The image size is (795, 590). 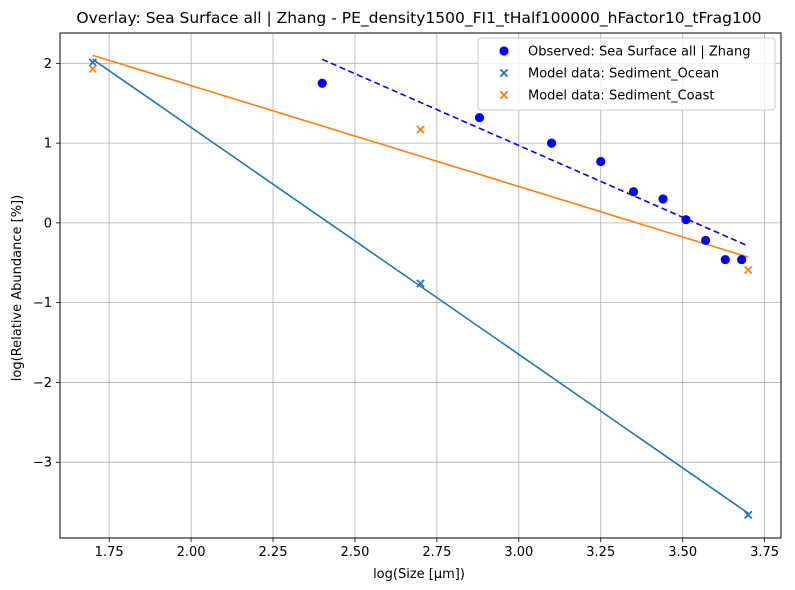 What do you see at coordinates (42, 383) in the screenshot?
I see `y-tick-label: −2` at bounding box center [42, 383].